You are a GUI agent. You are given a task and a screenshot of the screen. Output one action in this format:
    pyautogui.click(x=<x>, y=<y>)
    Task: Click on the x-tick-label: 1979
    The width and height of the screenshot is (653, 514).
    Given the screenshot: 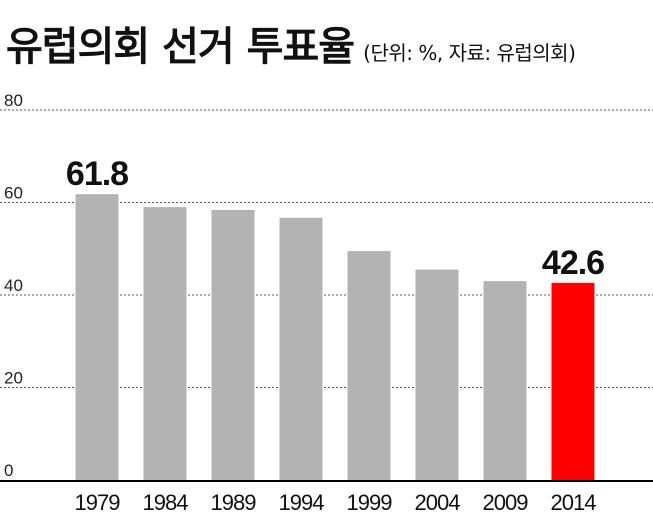 What is the action you would take?
    pyautogui.click(x=98, y=502)
    